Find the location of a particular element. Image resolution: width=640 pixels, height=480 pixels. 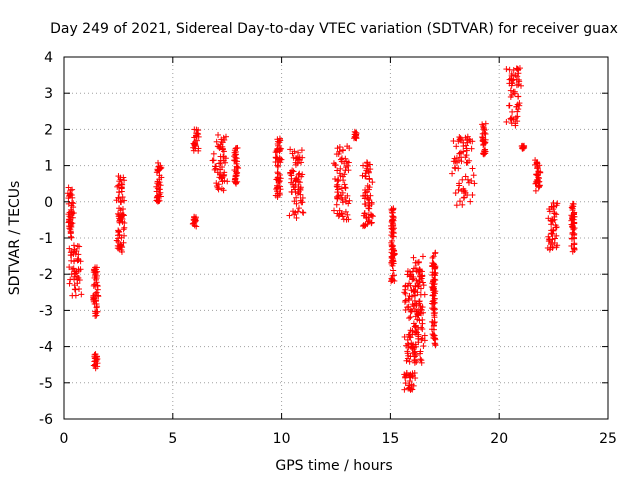

x-tick-label: 0 is located at coordinates (64, 439).